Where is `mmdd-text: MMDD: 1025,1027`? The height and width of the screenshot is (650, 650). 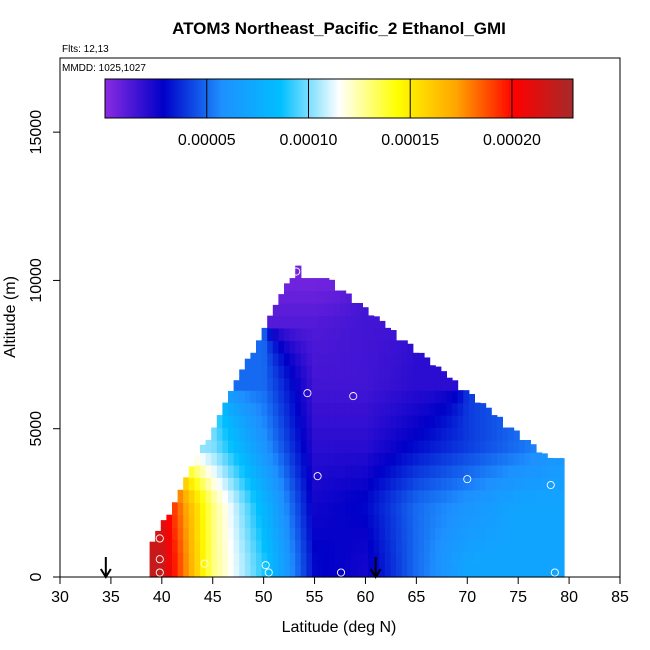
mmdd-text: MMDD: 1025,1027 is located at coordinates (104, 68).